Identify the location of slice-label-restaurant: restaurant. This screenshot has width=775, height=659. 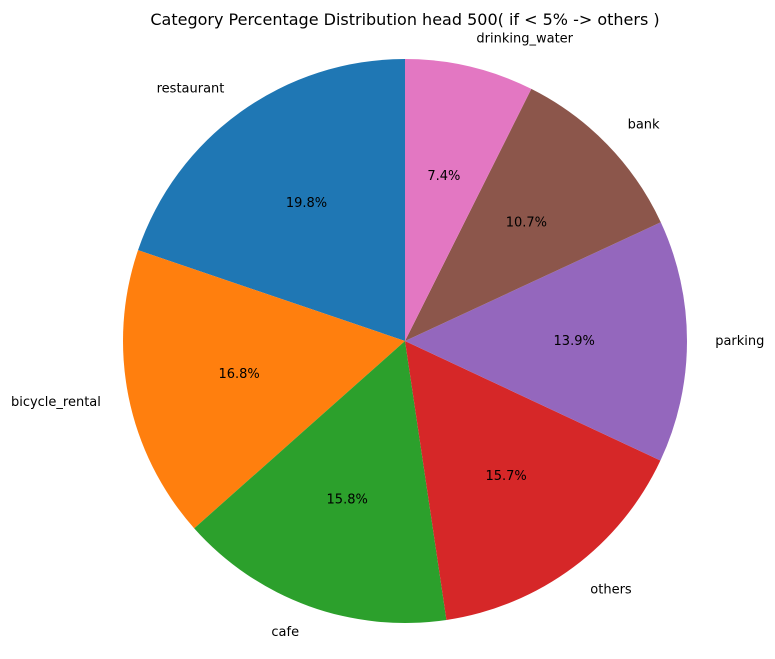
(191, 88).